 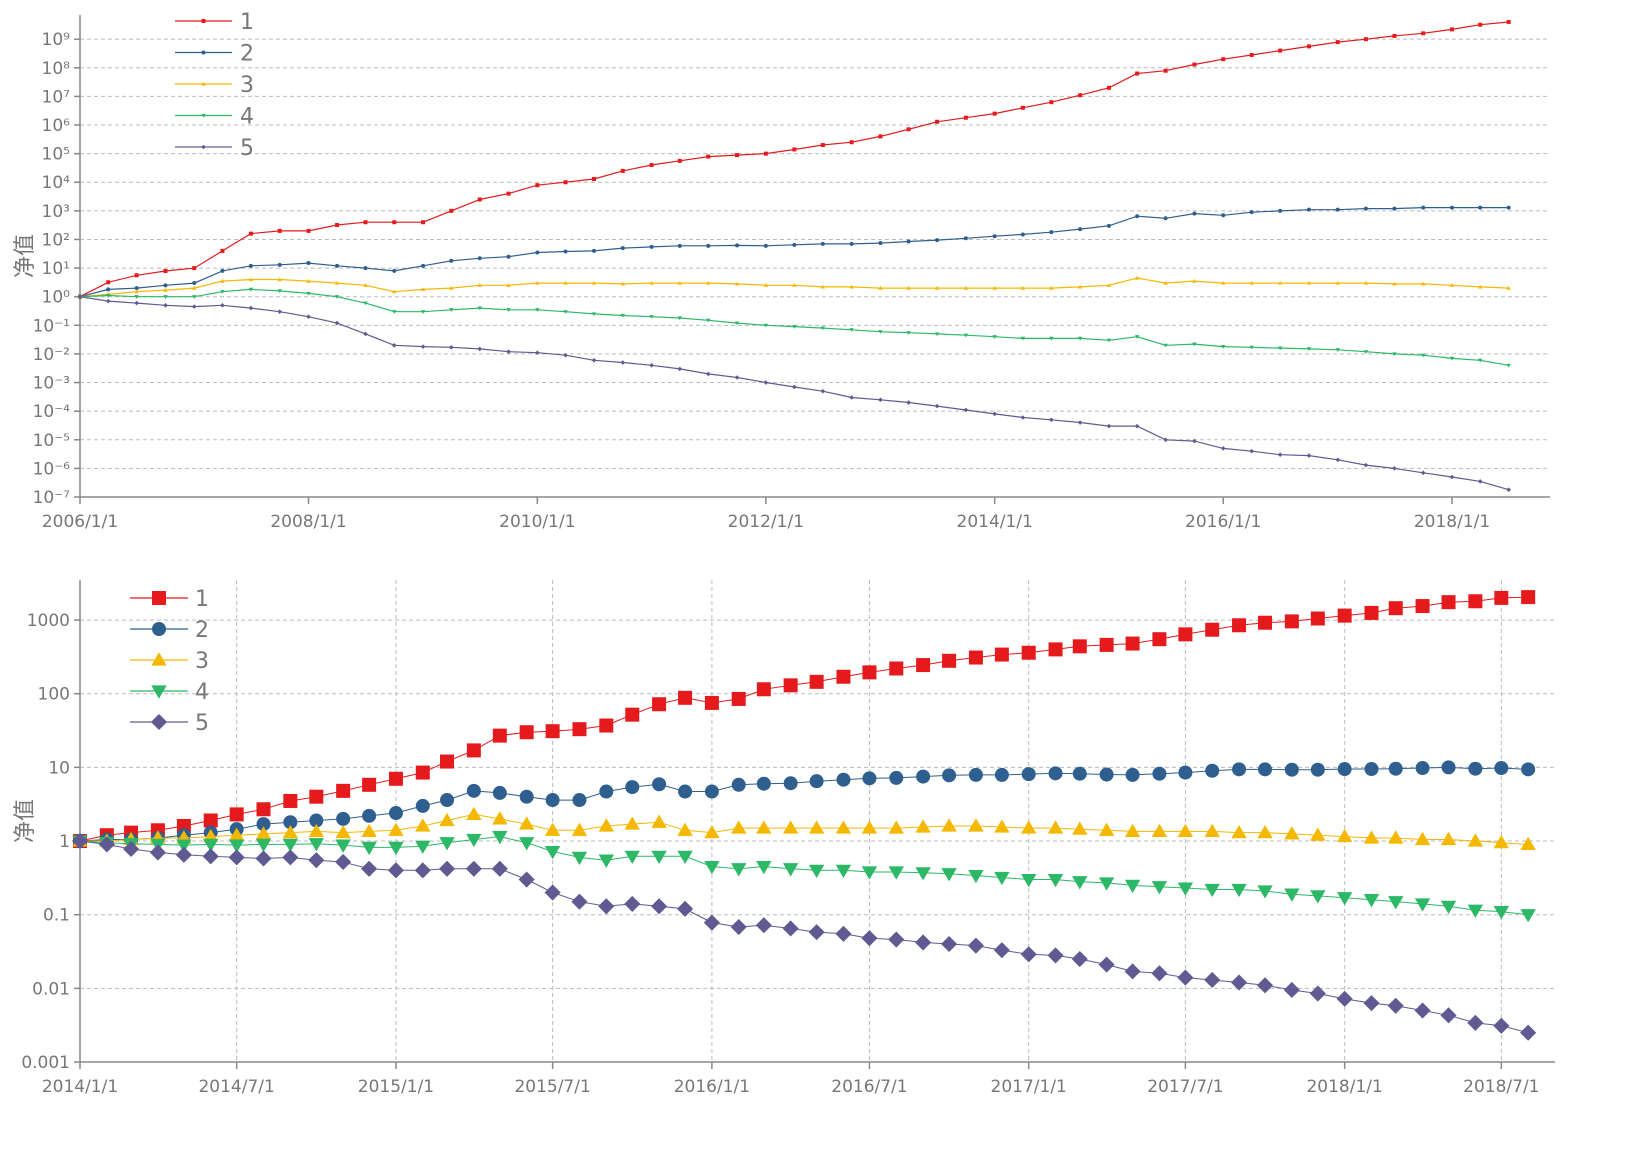 I want to click on x-tick-label: 2018/1/1, so click(x=1452, y=522).